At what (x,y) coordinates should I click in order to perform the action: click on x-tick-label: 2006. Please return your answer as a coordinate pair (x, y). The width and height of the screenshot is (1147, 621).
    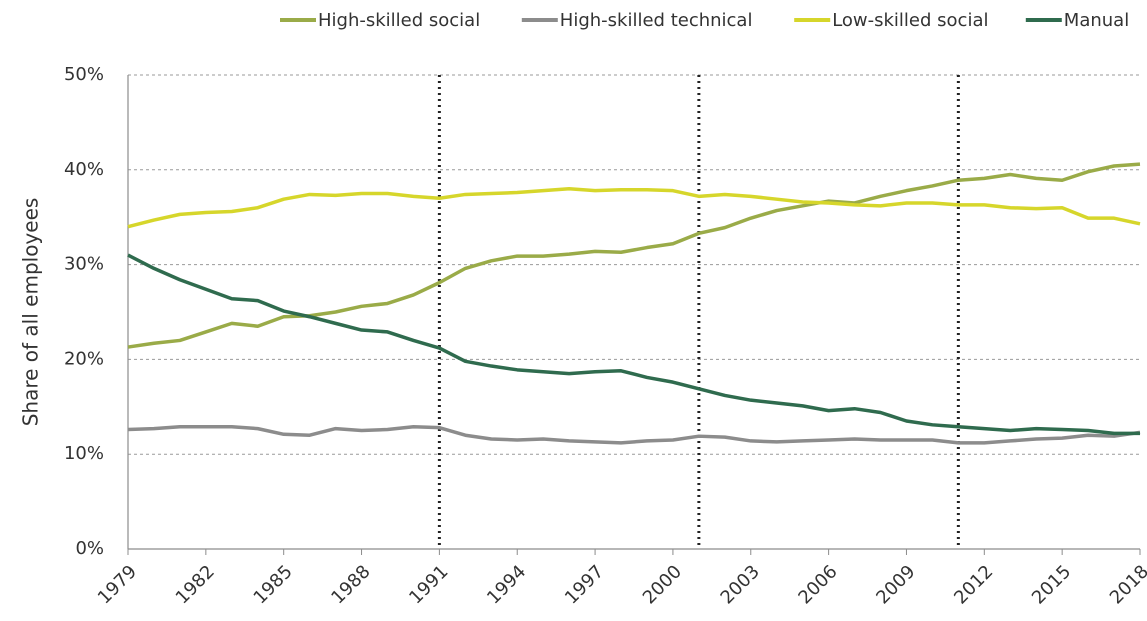
    Looking at the image, I should click on (817, 584).